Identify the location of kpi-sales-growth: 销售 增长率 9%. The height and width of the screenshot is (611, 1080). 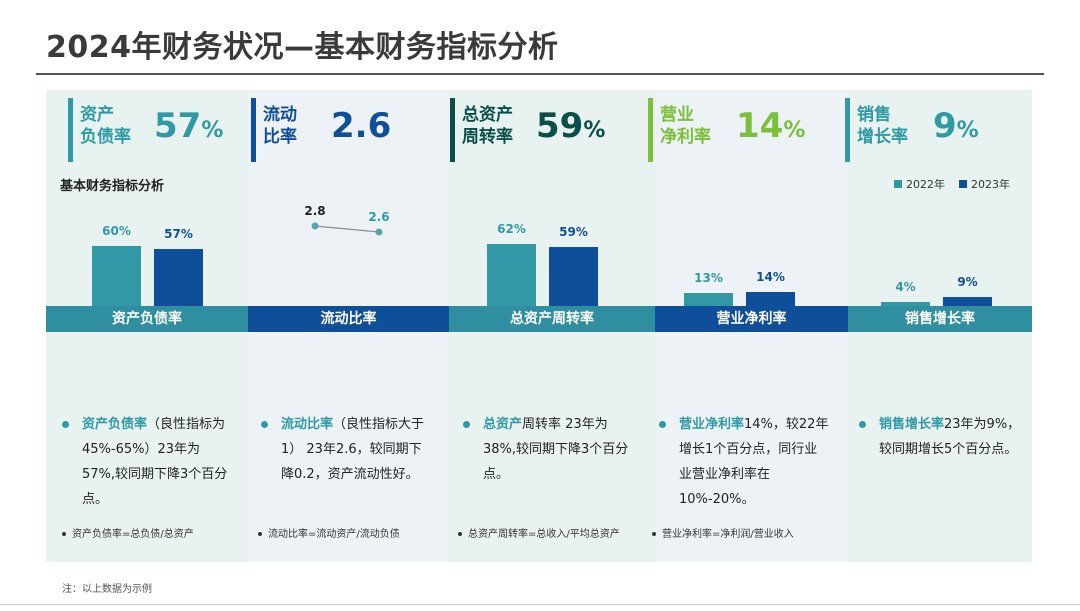
(918, 131).